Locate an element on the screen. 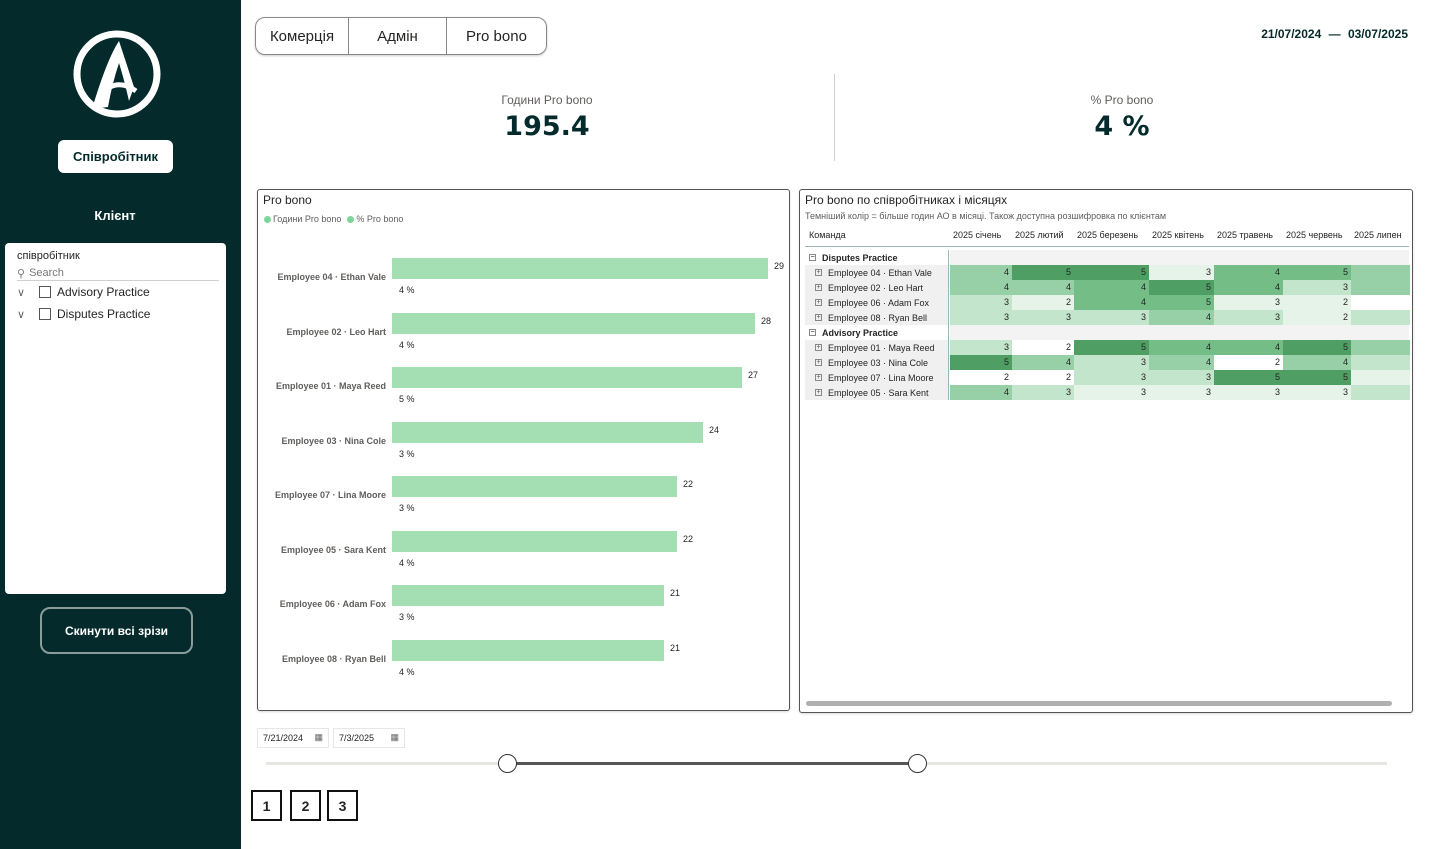 This screenshot has height=849, width=1433. matrix-column-header: 2025 лютий is located at coordinates (1039, 235).